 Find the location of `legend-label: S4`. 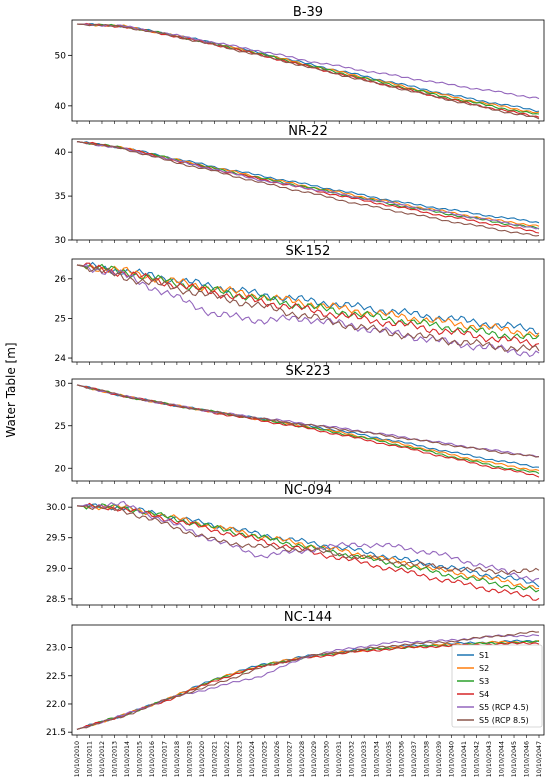

legend-label: S4 is located at coordinates (484, 694).